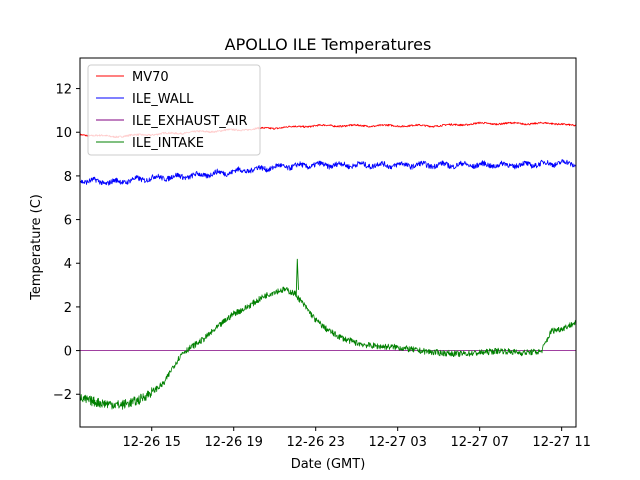 The height and width of the screenshot is (480, 640). I want to click on legend-box, so click(174, 110).